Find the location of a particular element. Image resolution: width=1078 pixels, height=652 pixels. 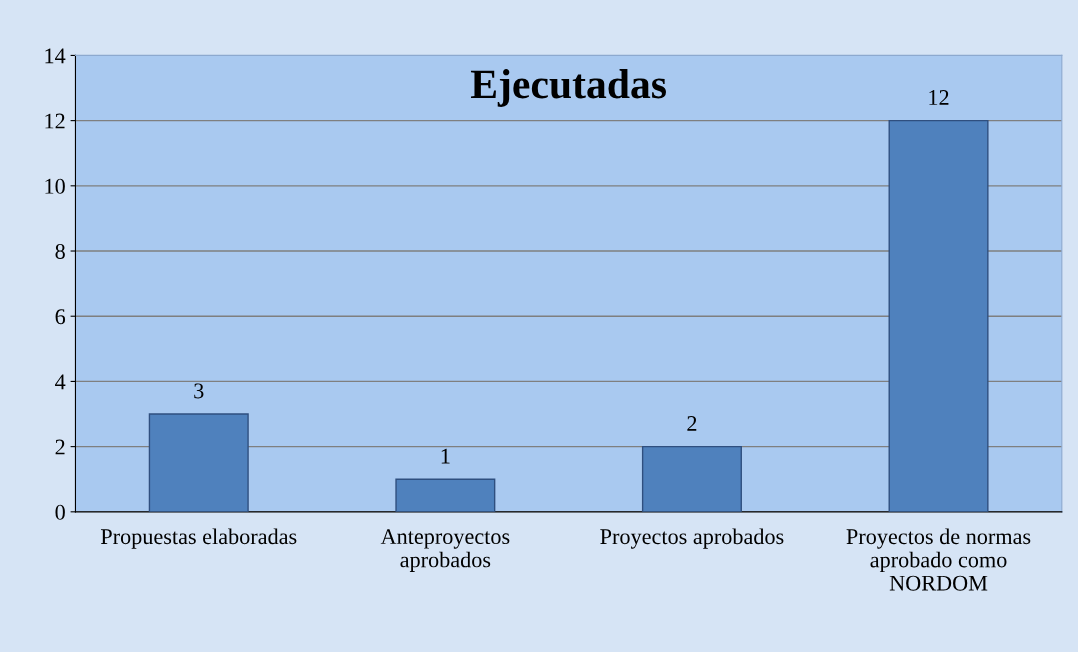

y-tick-label: 12 is located at coordinates (55, 121).